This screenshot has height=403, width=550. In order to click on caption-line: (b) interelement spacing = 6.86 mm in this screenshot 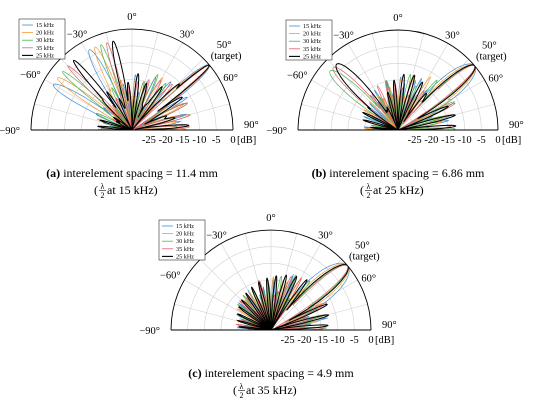, I will do `click(398, 173)`.